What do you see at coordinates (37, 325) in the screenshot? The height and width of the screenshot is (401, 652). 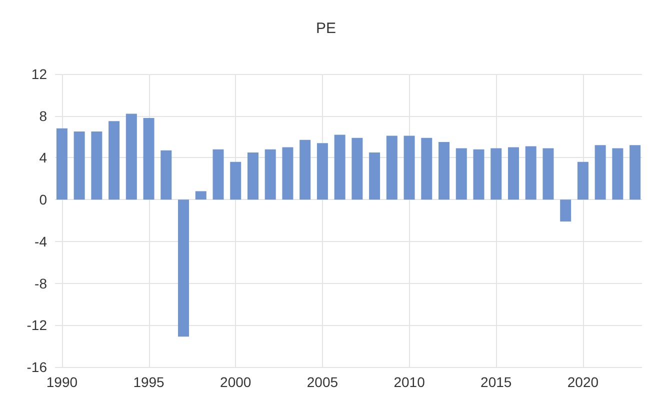 I see `y-tick-label: -12` at bounding box center [37, 325].